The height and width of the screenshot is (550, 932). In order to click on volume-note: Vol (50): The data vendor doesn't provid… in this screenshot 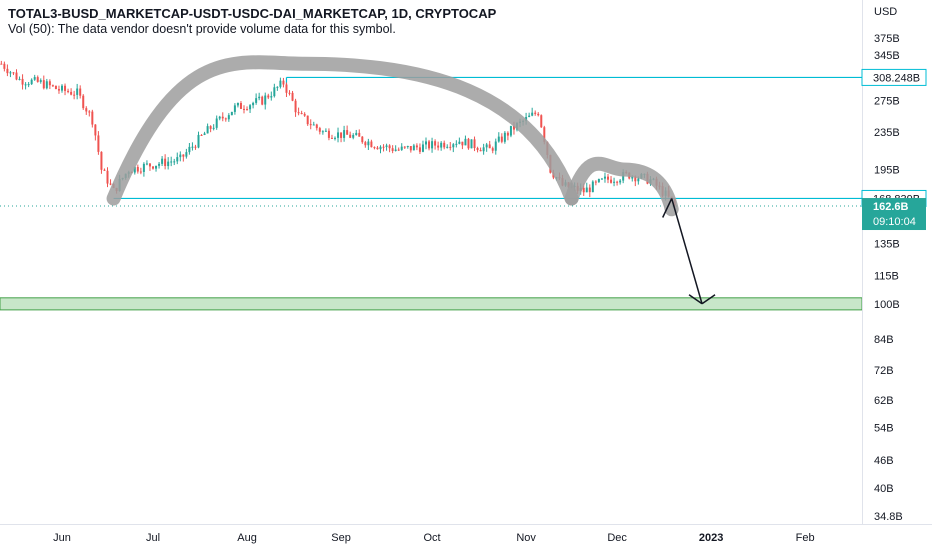, I will do `click(202, 29)`.